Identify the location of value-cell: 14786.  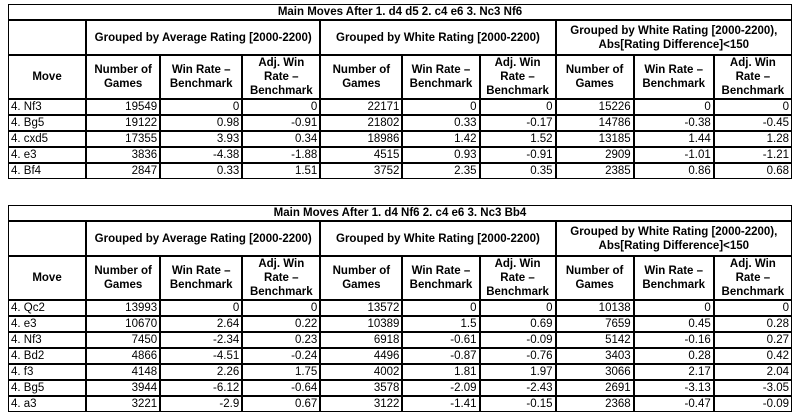
(594, 123).